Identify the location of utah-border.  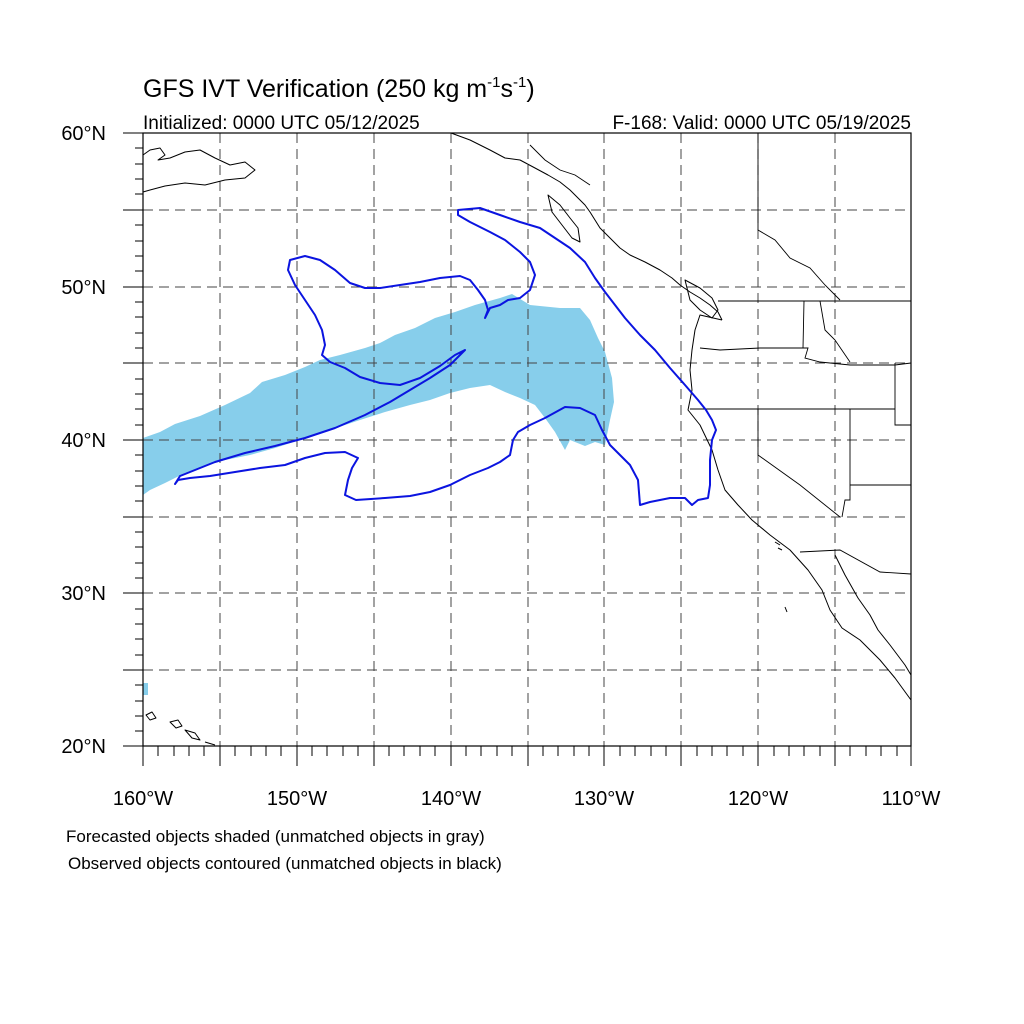
(846, 463).